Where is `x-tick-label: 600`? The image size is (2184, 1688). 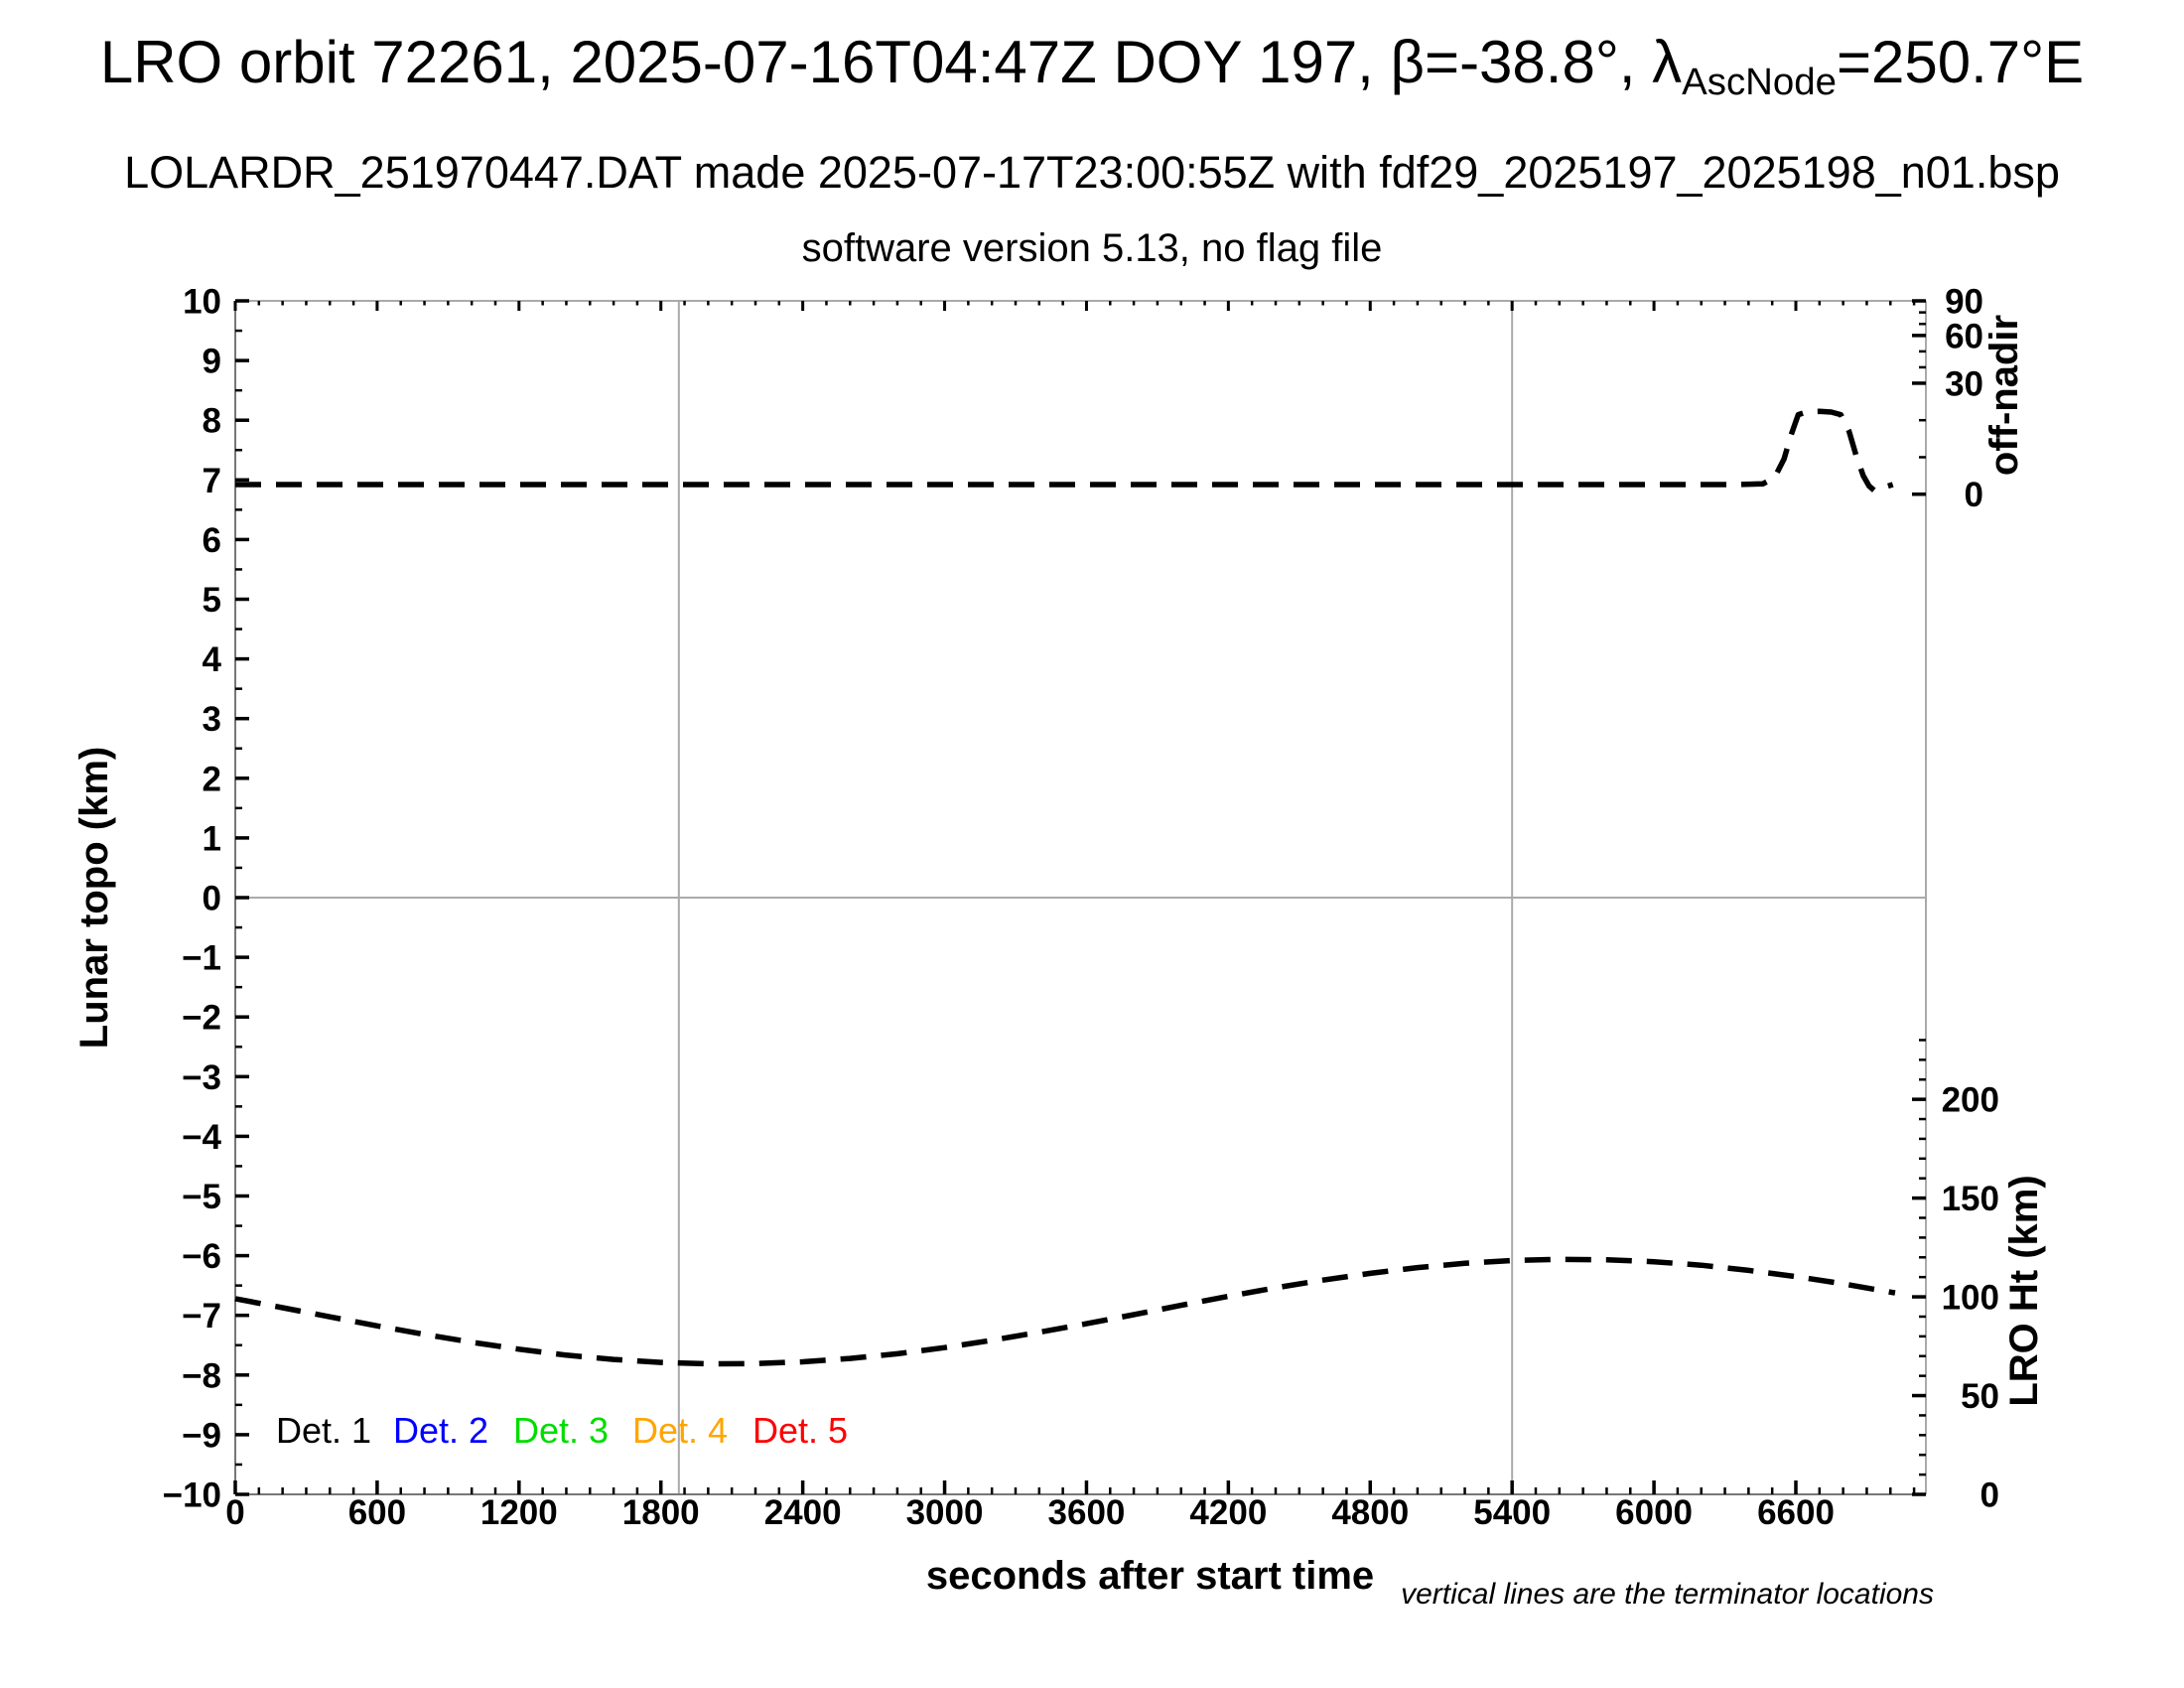 x-tick-label: 600 is located at coordinates (377, 1512).